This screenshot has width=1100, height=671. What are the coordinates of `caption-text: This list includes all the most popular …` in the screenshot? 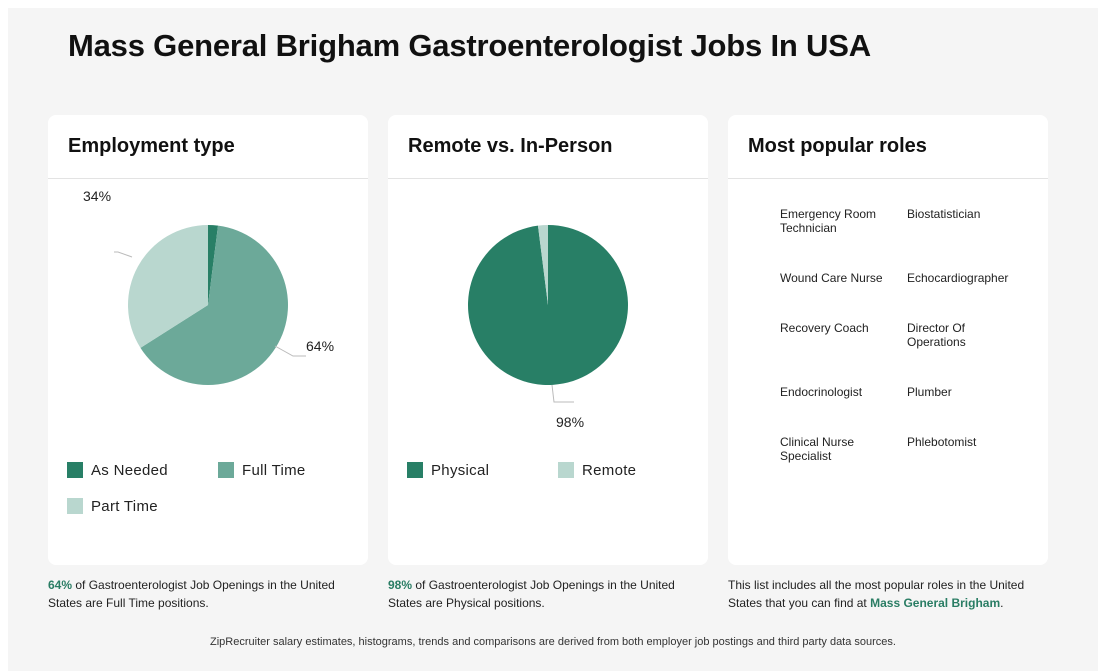 It's located at (876, 594).